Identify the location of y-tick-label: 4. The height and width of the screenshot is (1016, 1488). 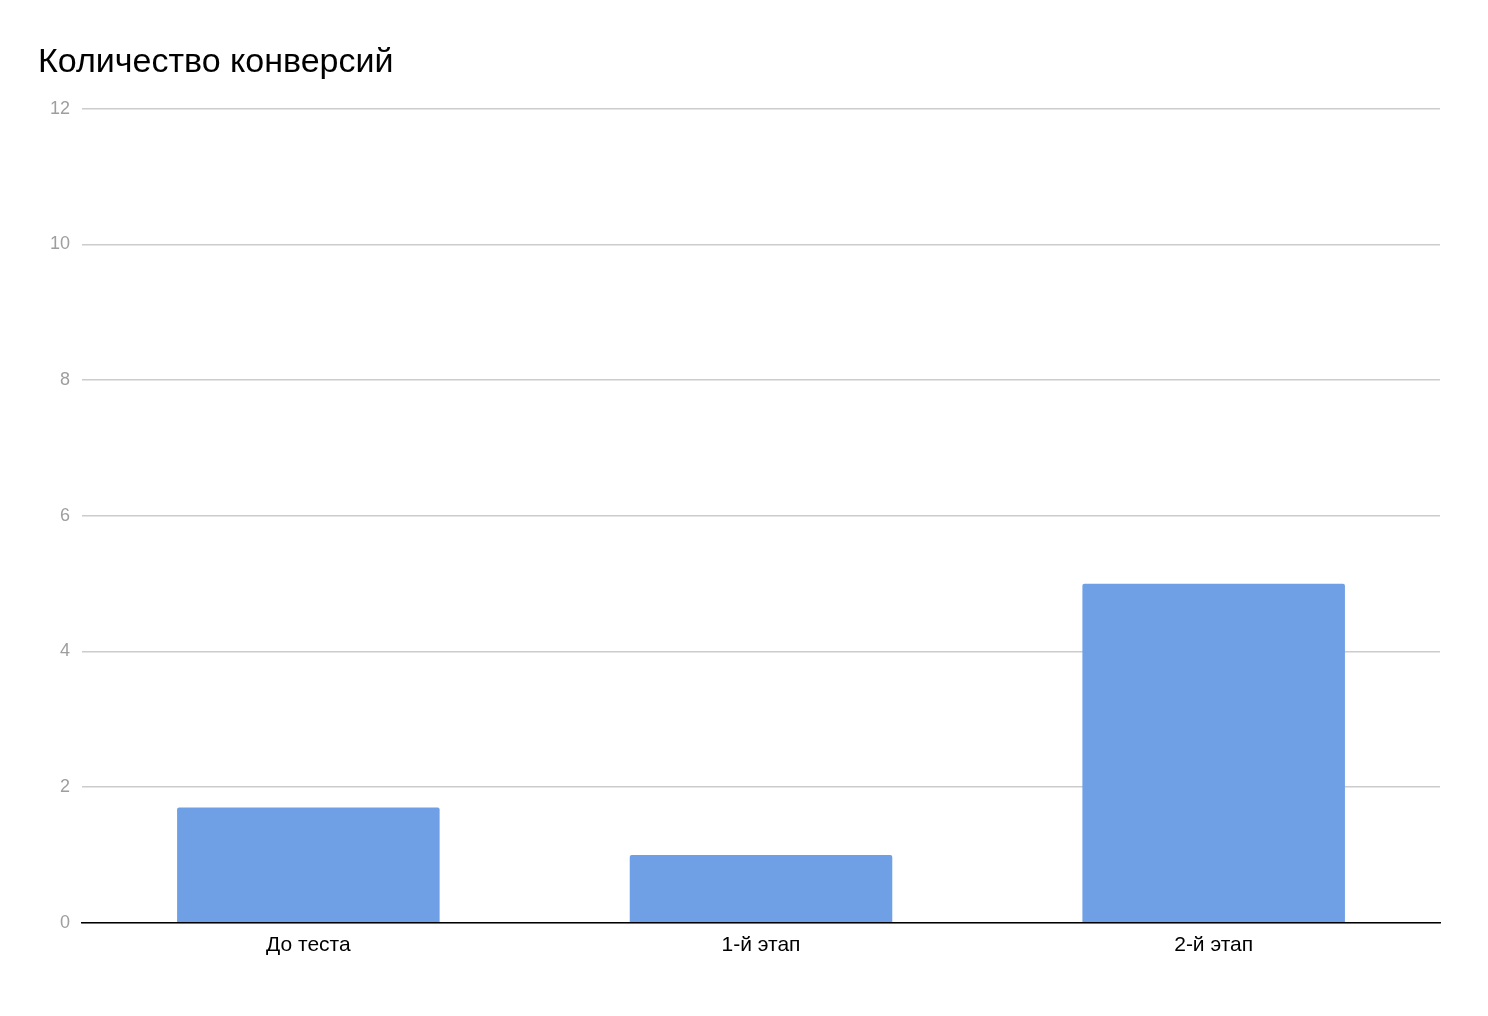
(65, 650).